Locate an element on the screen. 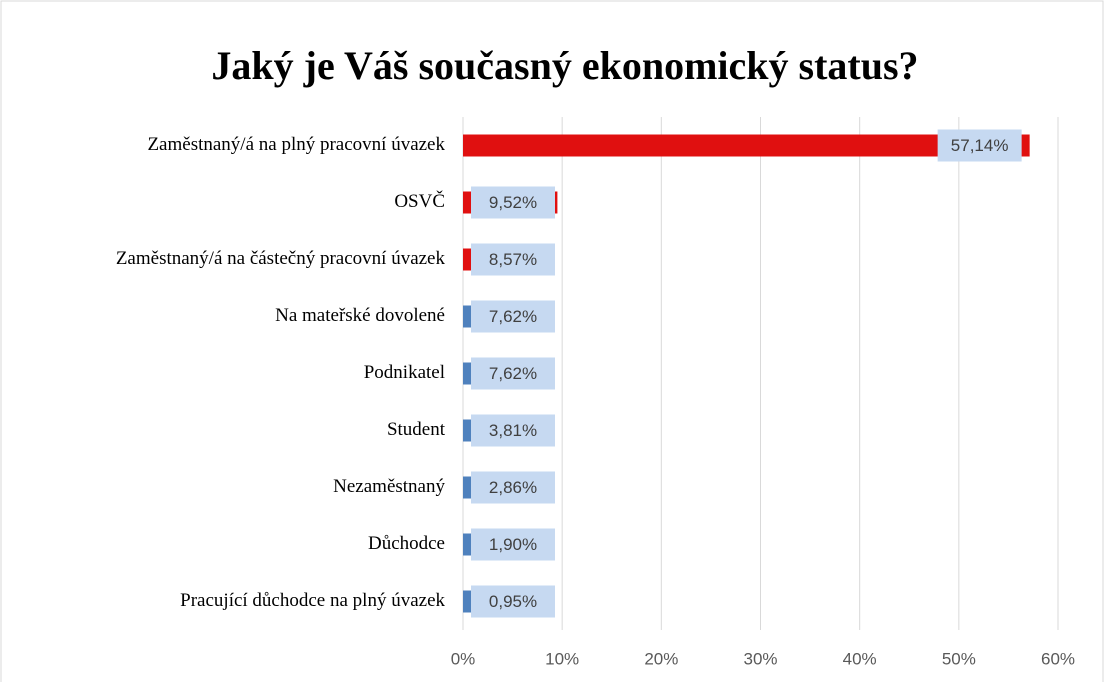  y-tick-label: Zaměstnaný/á na plný pracovní úvazek is located at coordinates (296, 144).